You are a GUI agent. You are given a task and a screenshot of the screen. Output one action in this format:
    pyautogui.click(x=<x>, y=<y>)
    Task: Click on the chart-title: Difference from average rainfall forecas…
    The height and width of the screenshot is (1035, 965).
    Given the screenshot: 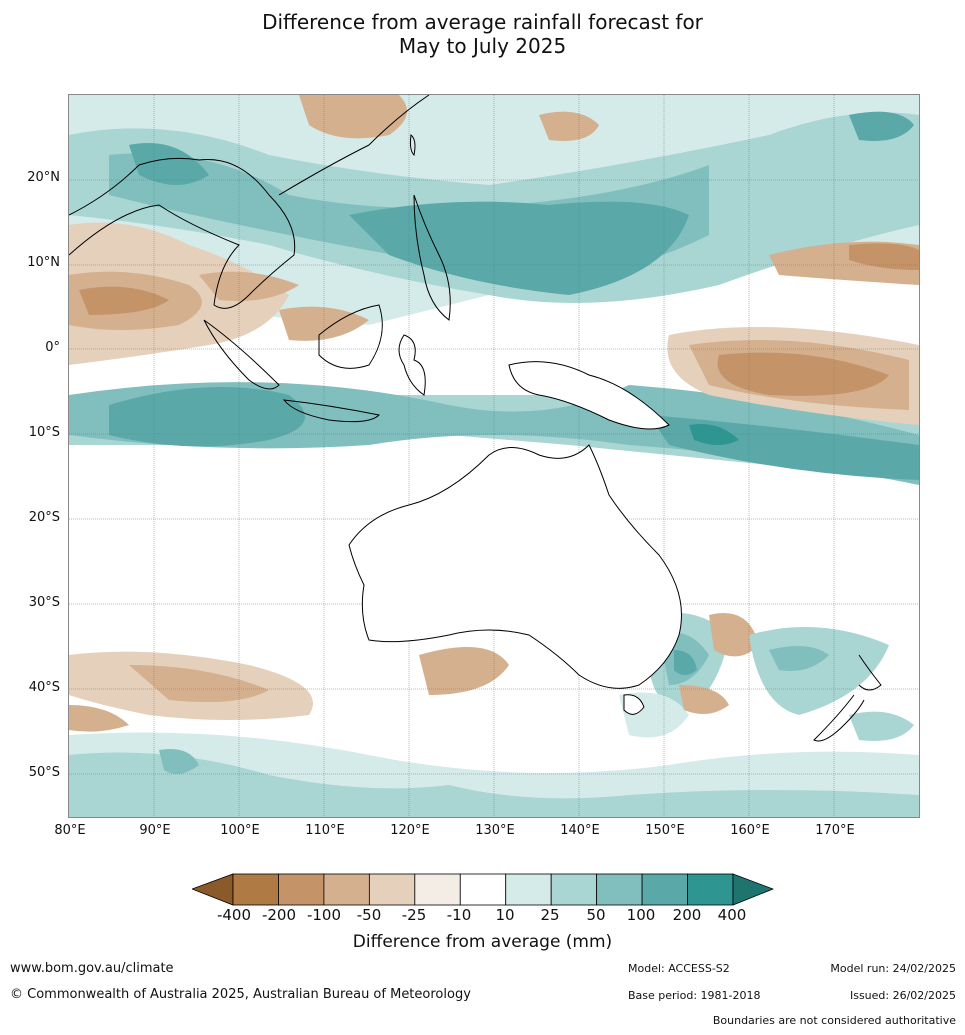 What is the action you would take?
    pyautogui.click(x=482, y=34)
    